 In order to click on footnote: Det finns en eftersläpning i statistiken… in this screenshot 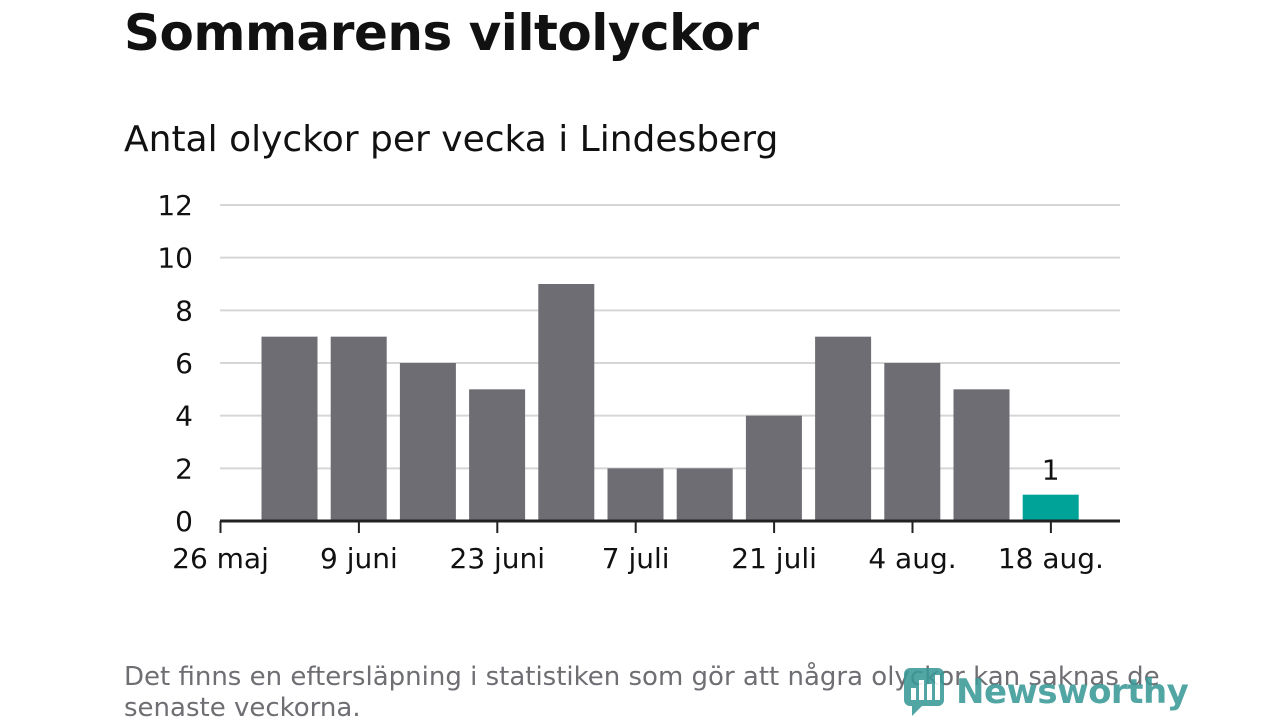, I will do `click(642, 691)`.